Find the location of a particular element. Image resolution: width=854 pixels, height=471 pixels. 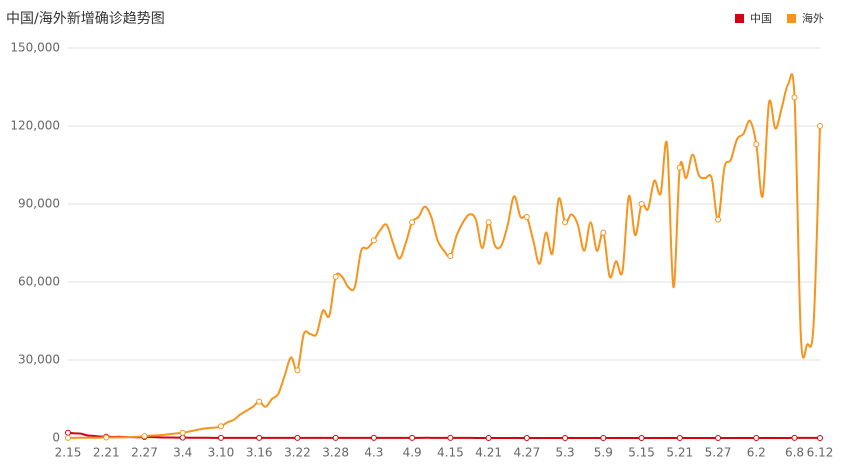

x-tick-label: 3.28 is located at coordinates (335, 453).